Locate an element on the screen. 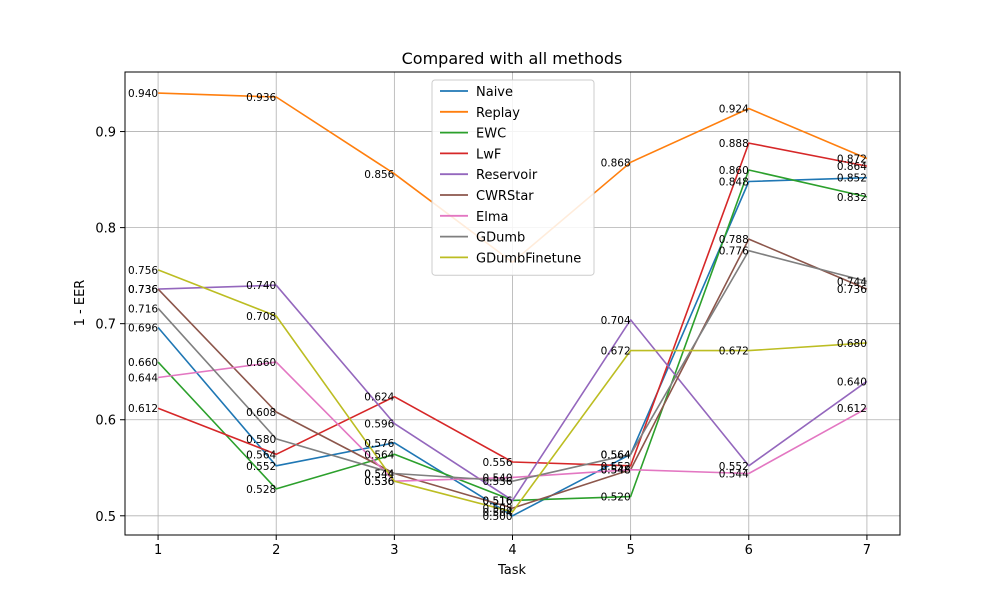  data-label: 0.596 is located at coordinates (379, 425).